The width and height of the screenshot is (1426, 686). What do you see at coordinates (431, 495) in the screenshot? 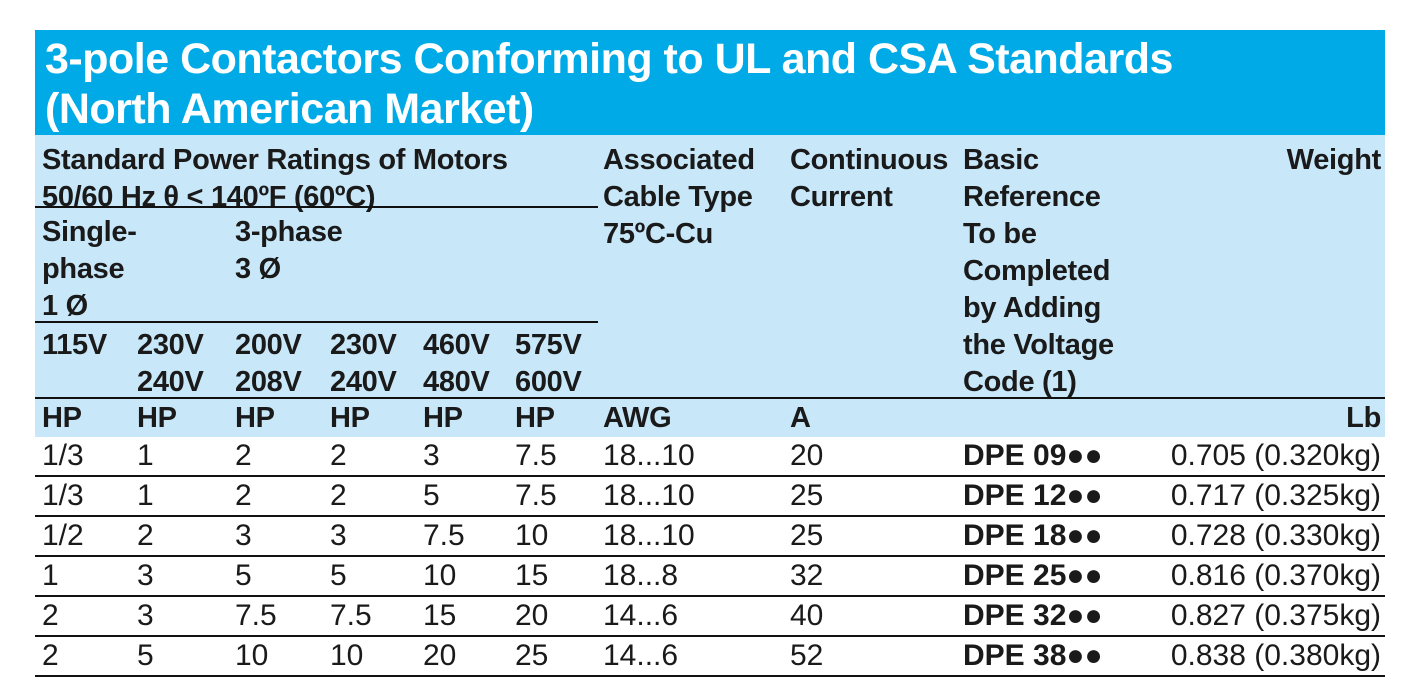
I see `cell-hp-460v: 5` at bounding box center [431, 495].